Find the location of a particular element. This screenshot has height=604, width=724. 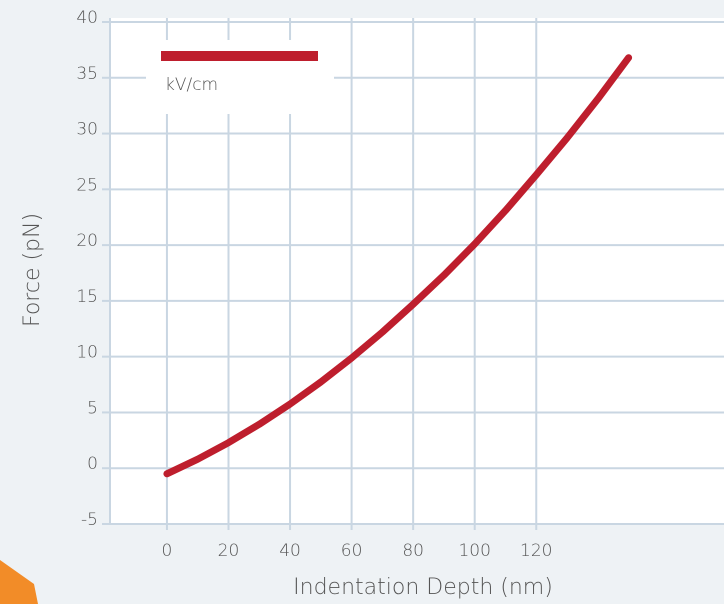

x-tick-label: 20 is located at coordinates (229, 551).